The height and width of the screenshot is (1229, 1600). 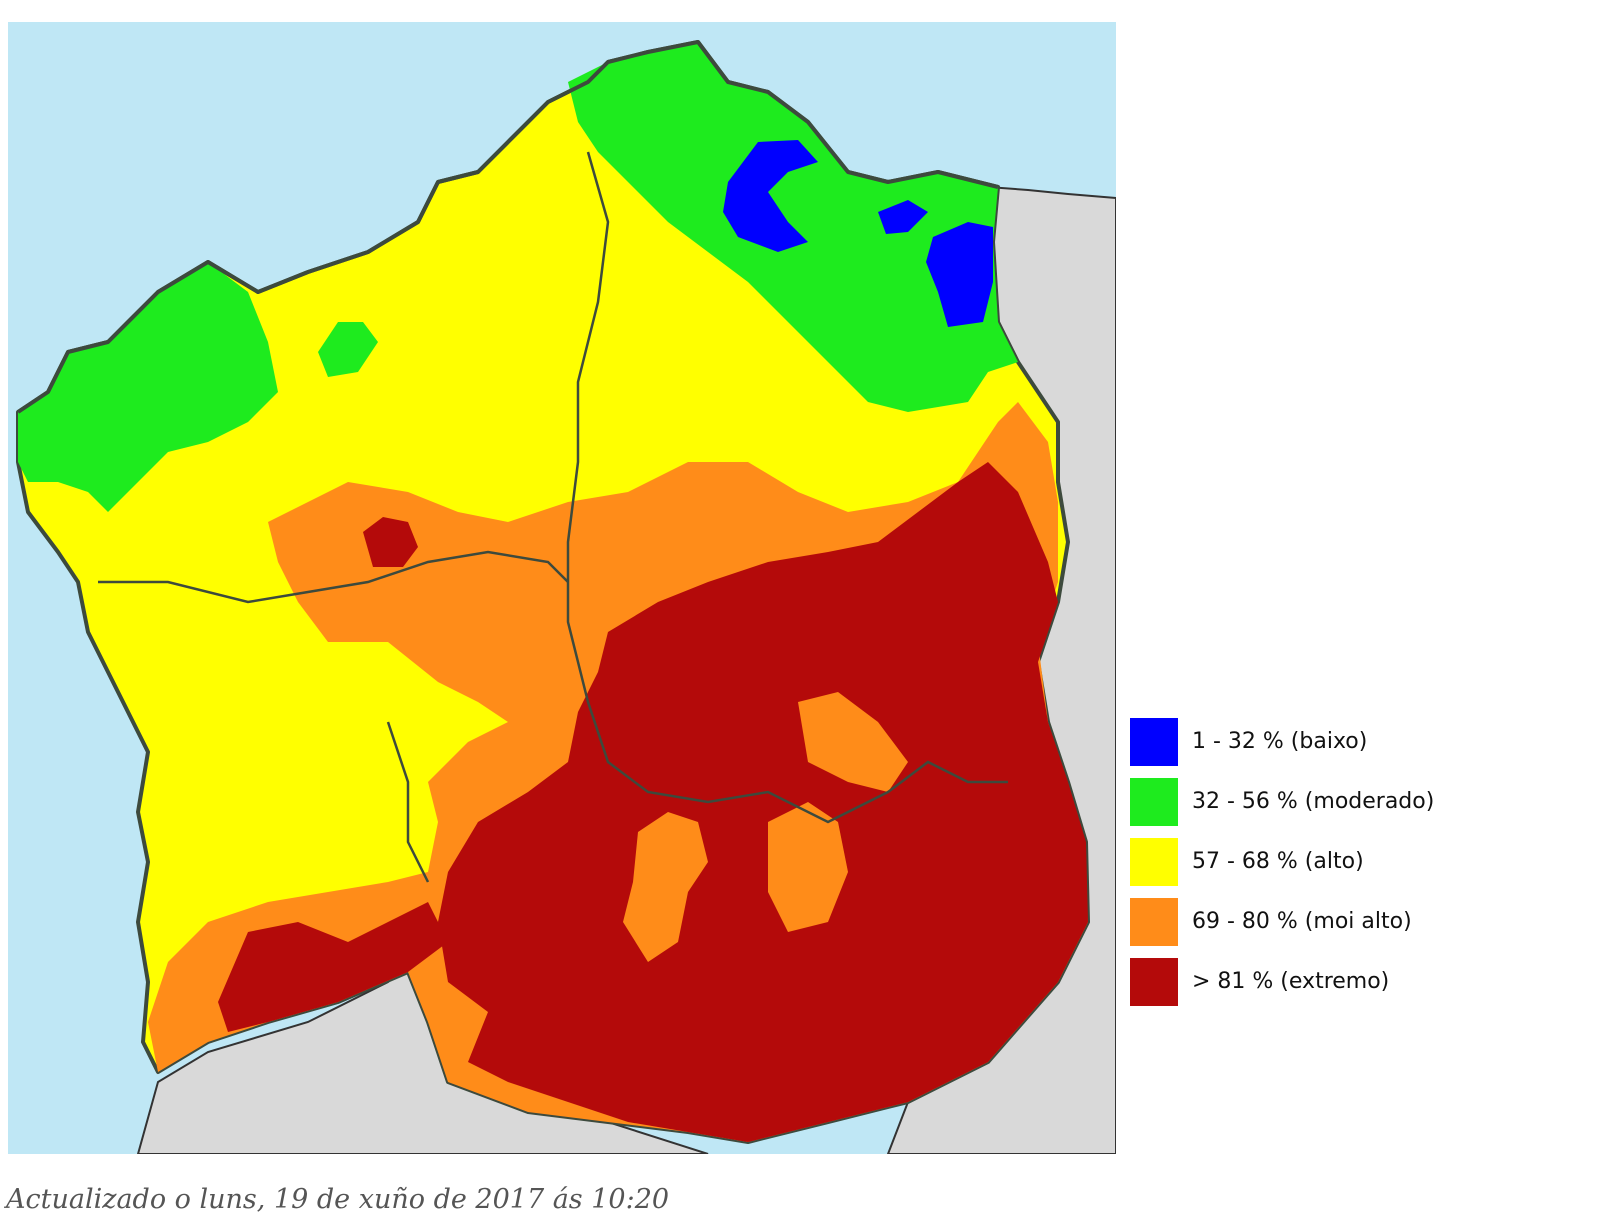 I want to click on legend-label-baixo: 1 - 32 % (baixo), so click(x=1280, y=741).